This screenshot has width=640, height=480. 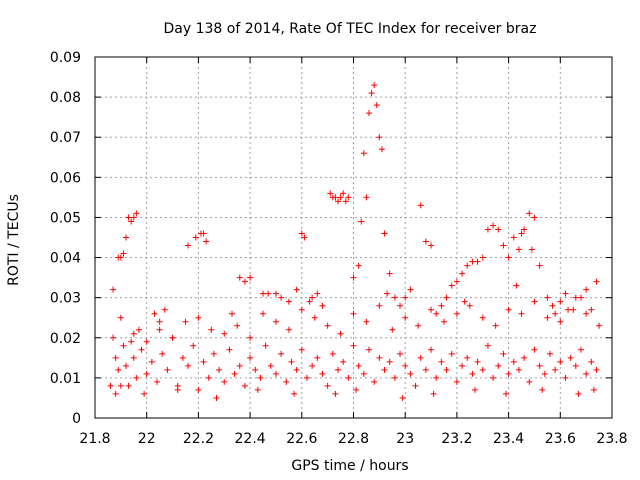 What do you see at coordinates (65, 178) in the screenshot?
I see `y-tick-label: 0.06` at bounding box center [65, 178].